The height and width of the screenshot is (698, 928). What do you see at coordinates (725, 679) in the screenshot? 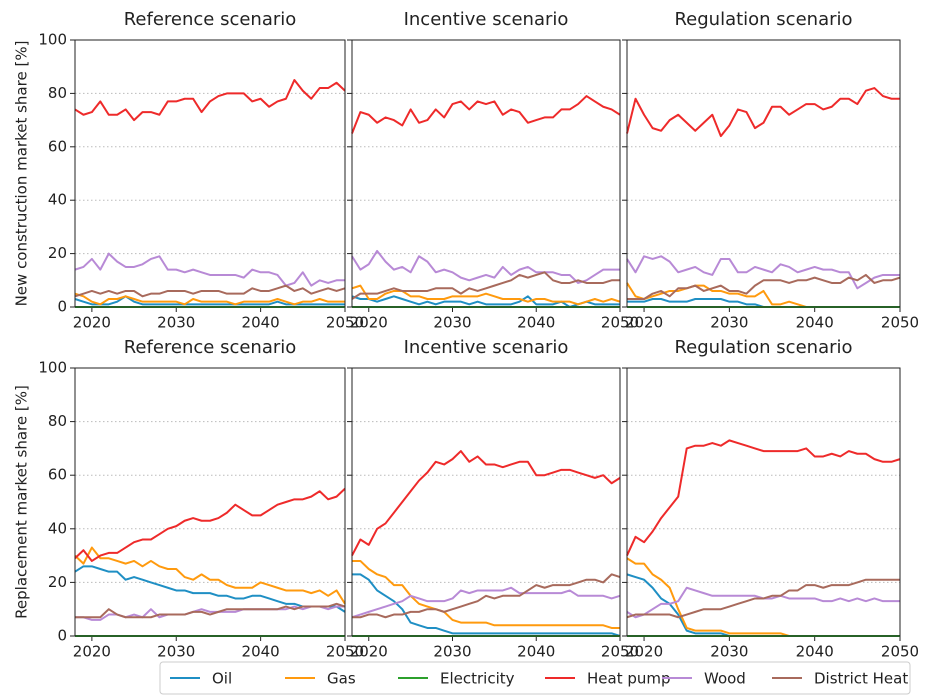
I see `legend-label: Wood` at bounding box center [725, 679].